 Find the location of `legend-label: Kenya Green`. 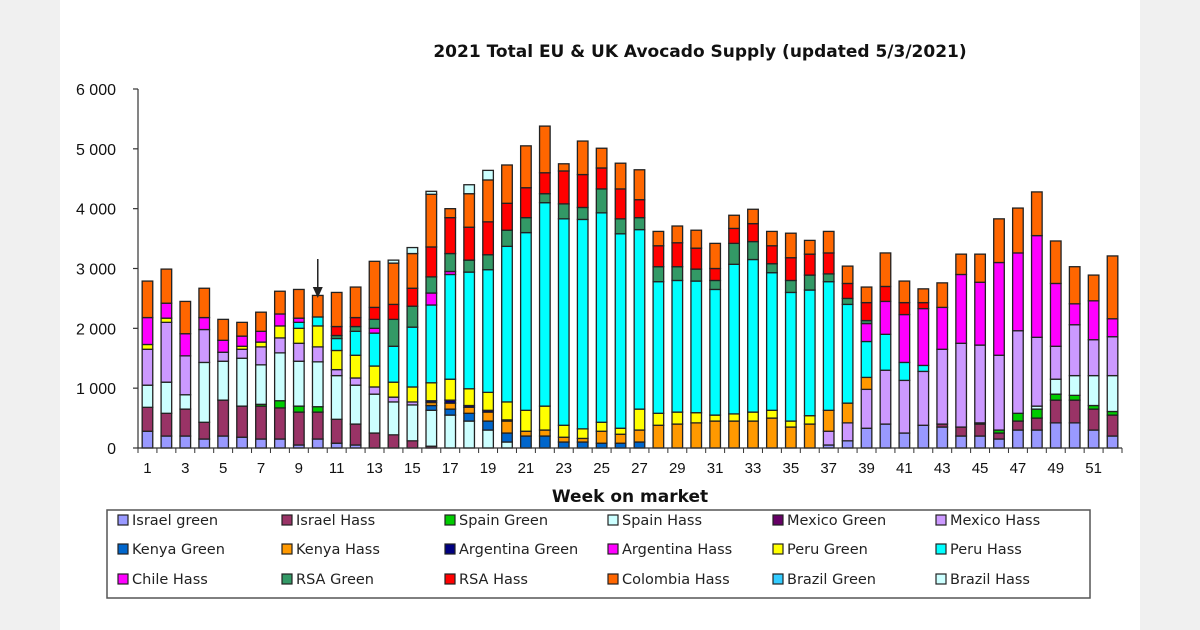

legend-label: Kenya Green is located at coordinates (178, 550).